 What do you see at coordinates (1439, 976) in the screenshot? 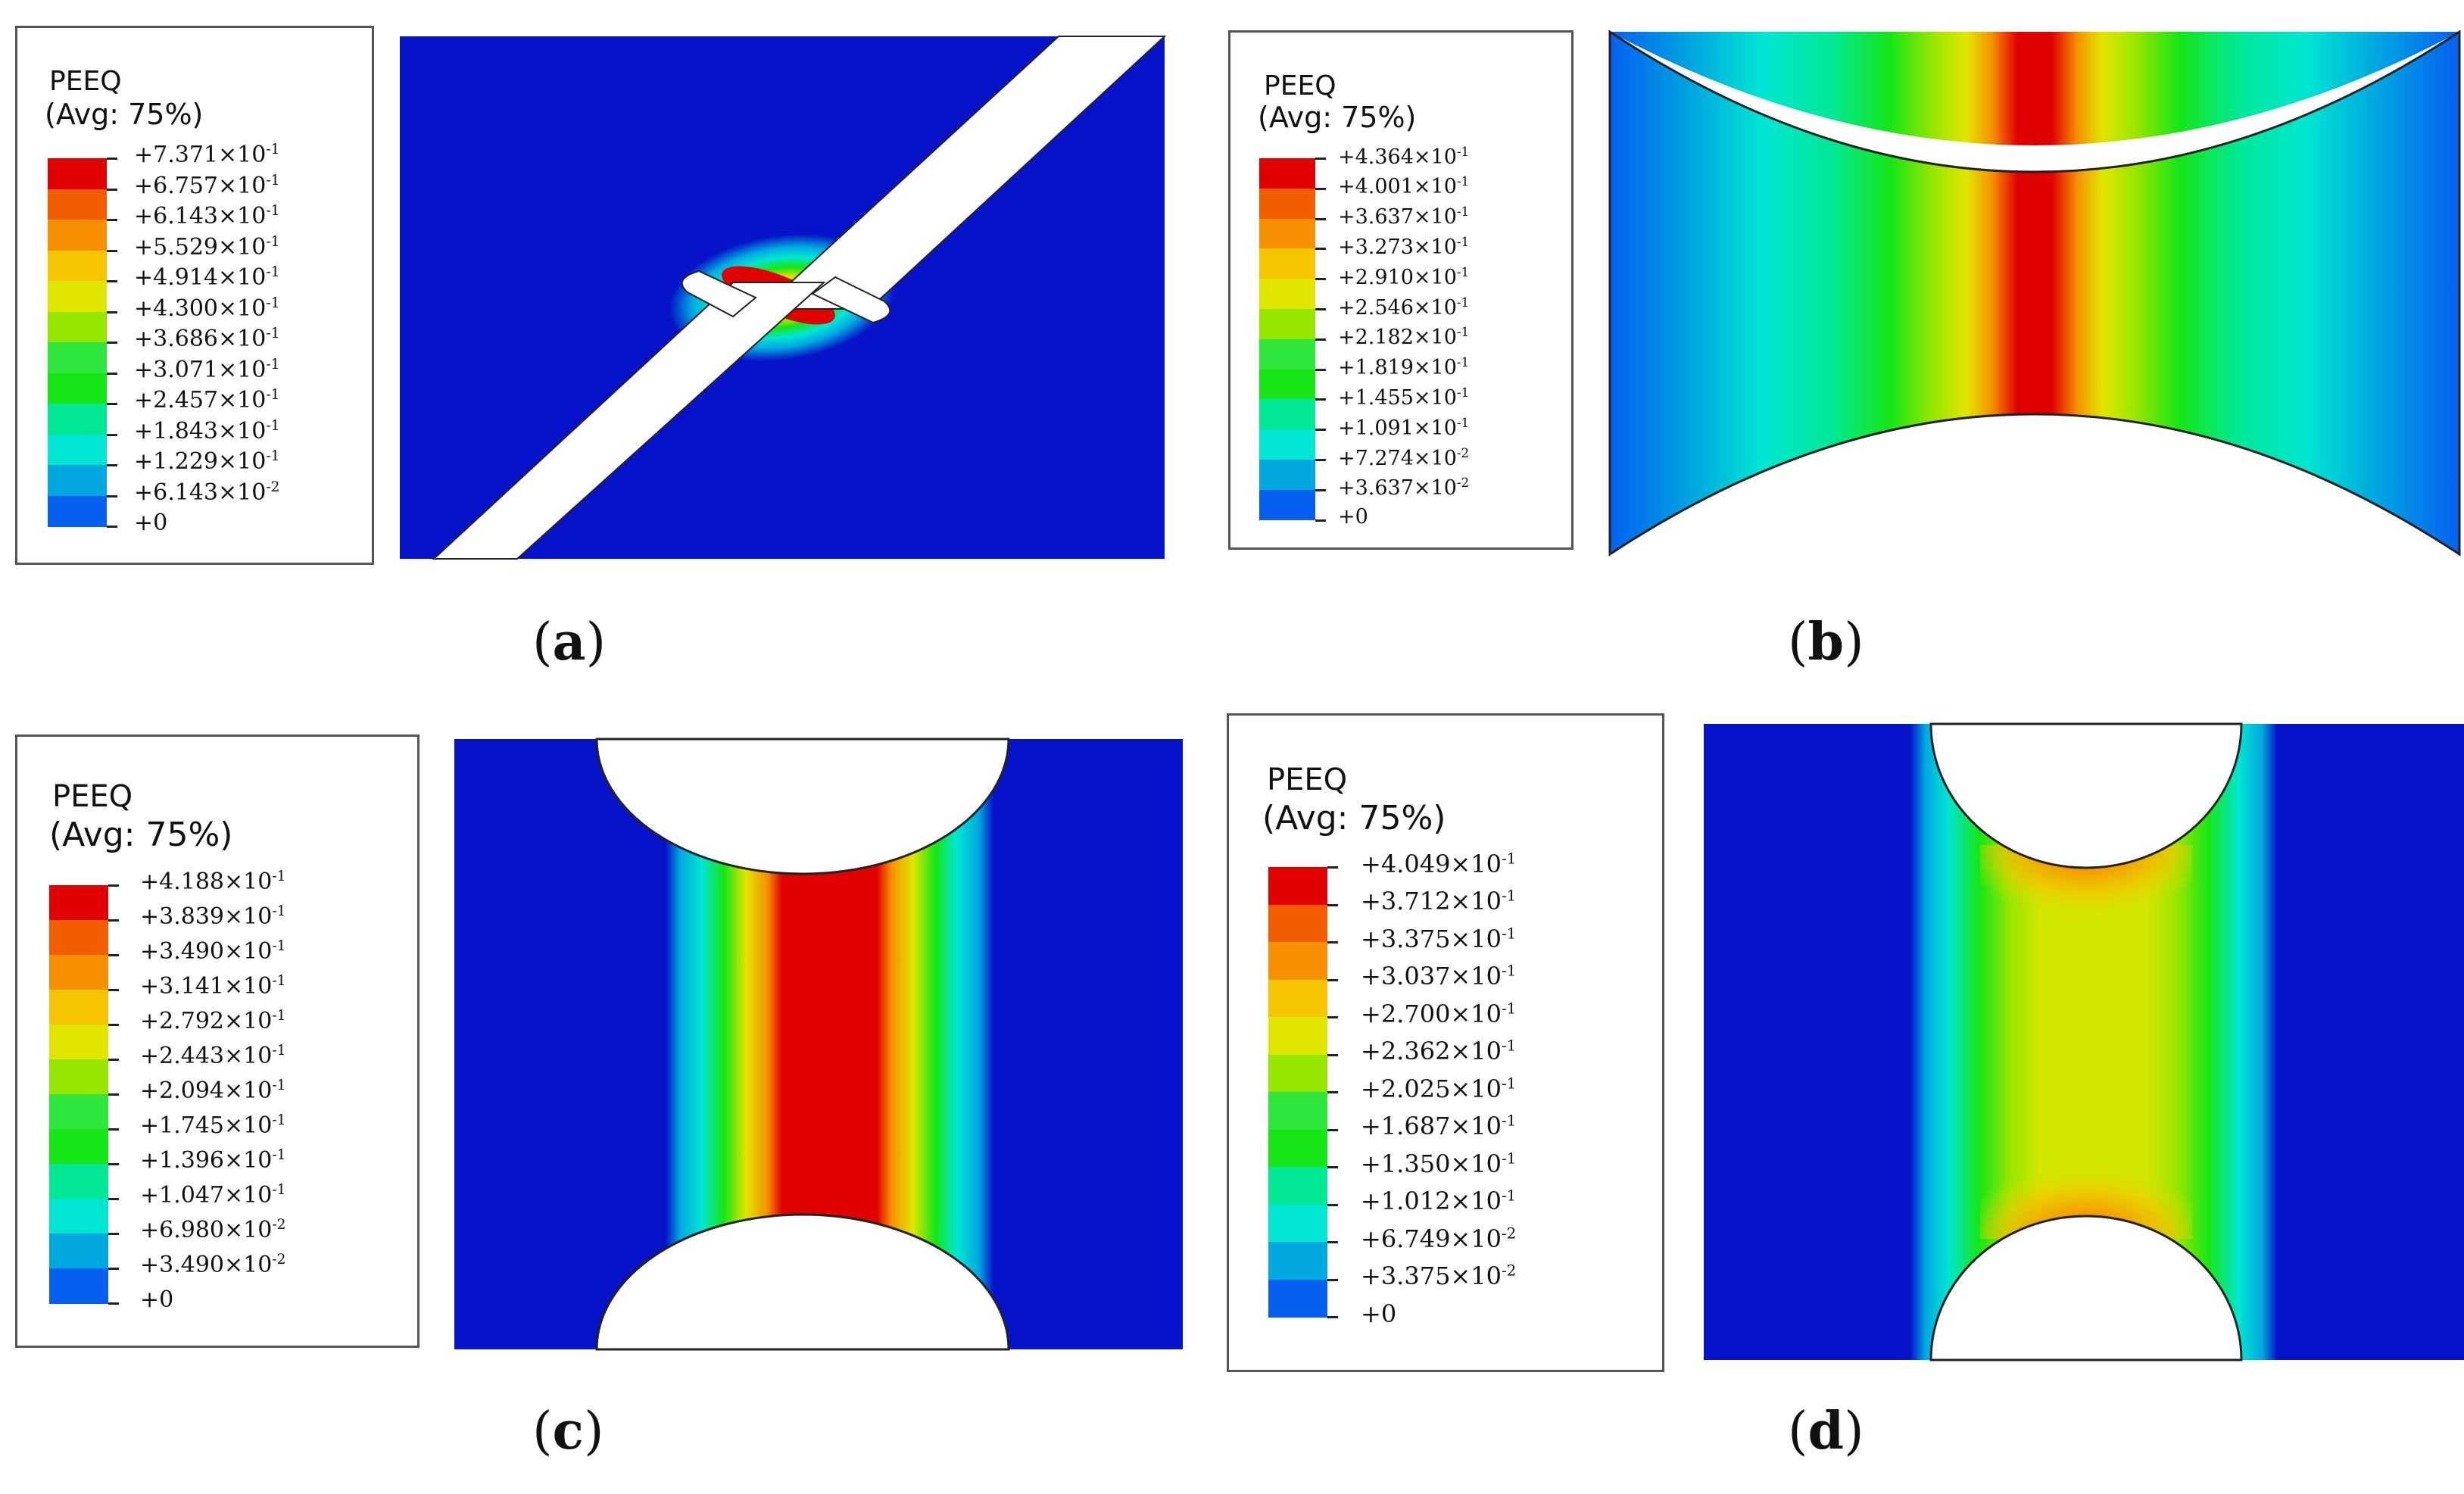
I see `legend-value: +3.037×10-1` at bounding box center [1439, 976].